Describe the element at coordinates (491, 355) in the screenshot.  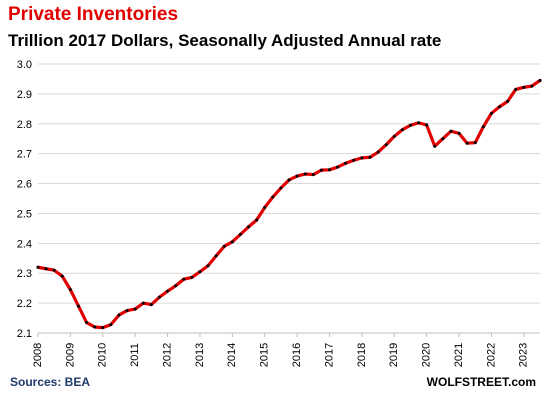
I see `x-tick-label: 2022` at that location.